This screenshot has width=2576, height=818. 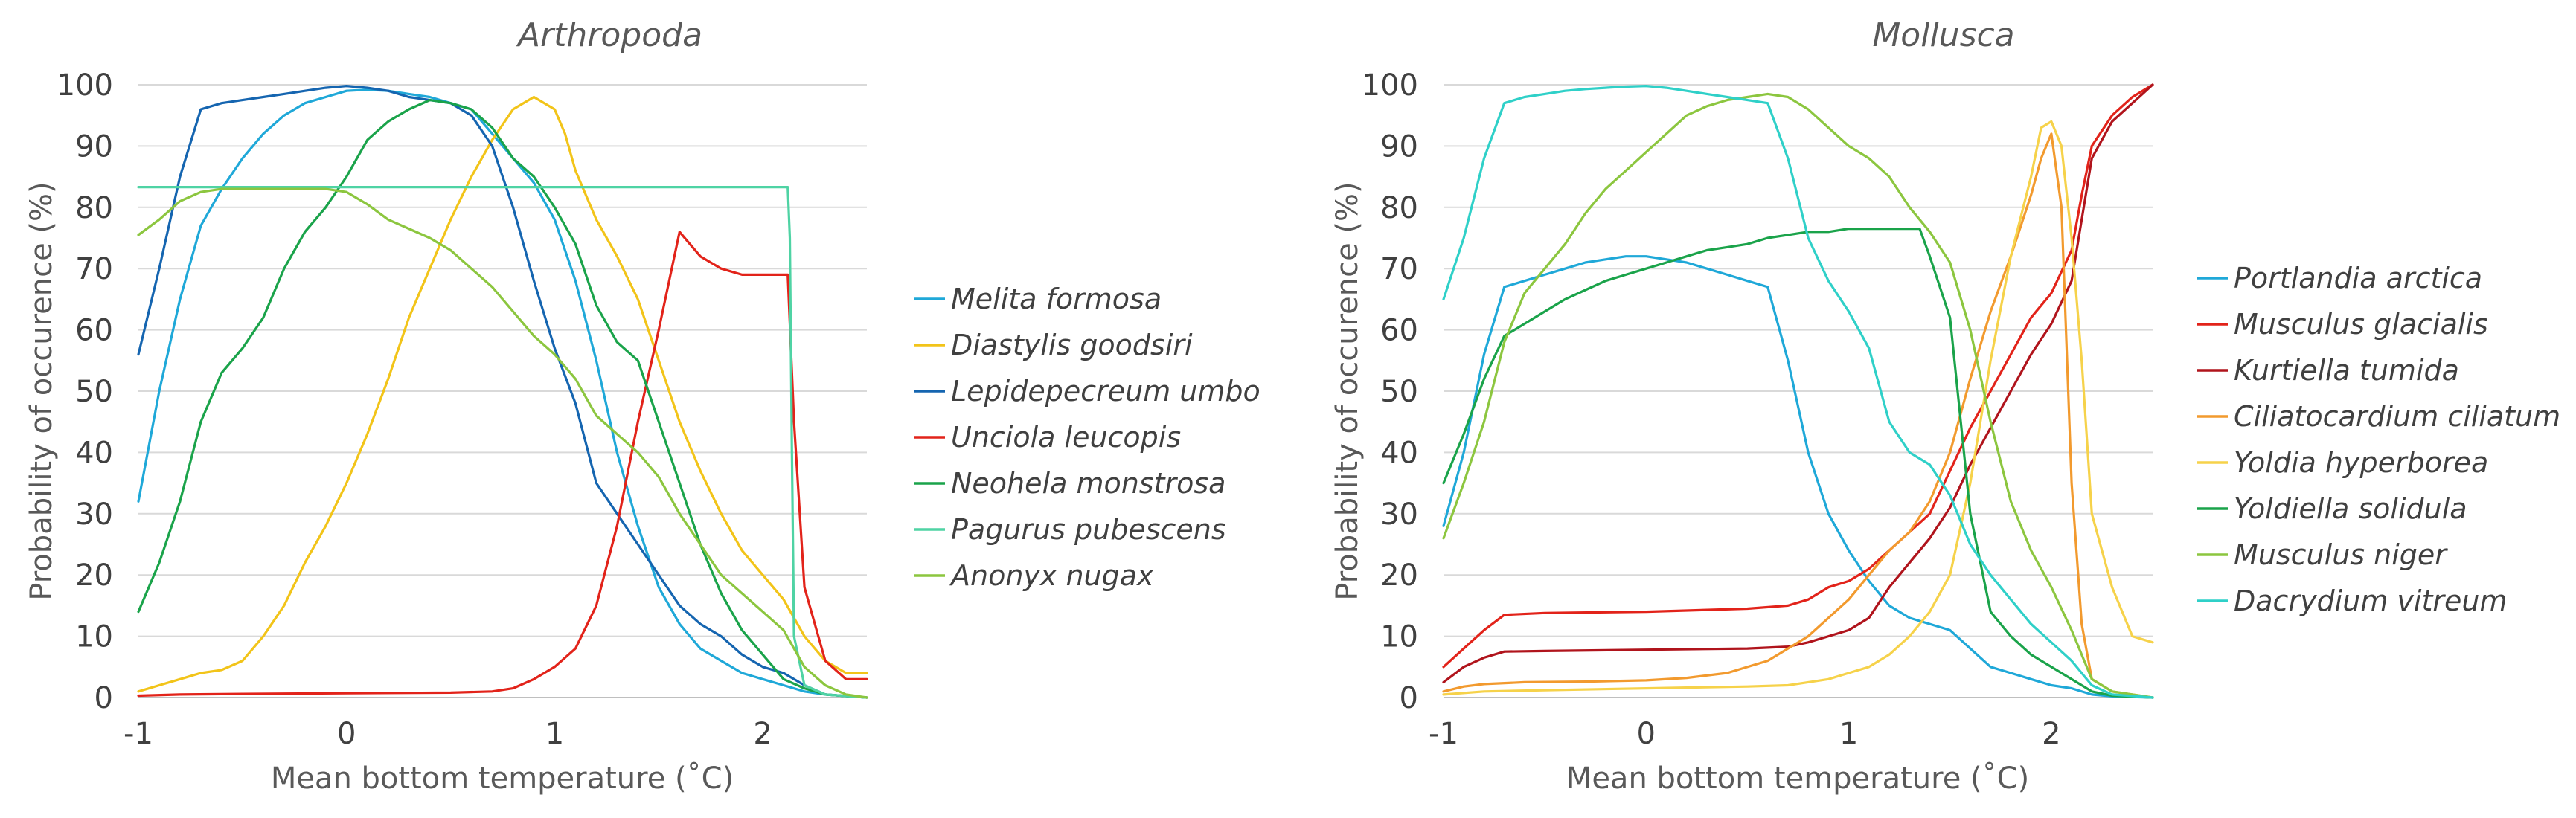 What do you see at coordinates (2358, 278) in the screenshot?
I see `legend-label: Portlandia arctica` at bounding box center [2358, 278].